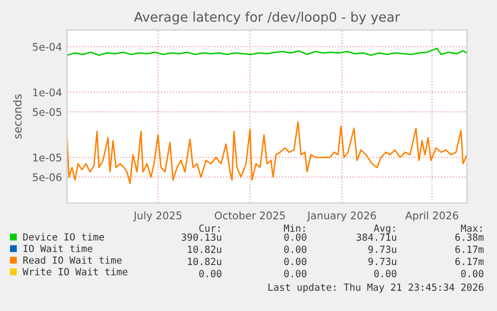 This screenshot has height=311, width=497. Describe the element at coordinates (72, 260) in the screenshot. I see `legend-label: Read IO Wait time` at that location.